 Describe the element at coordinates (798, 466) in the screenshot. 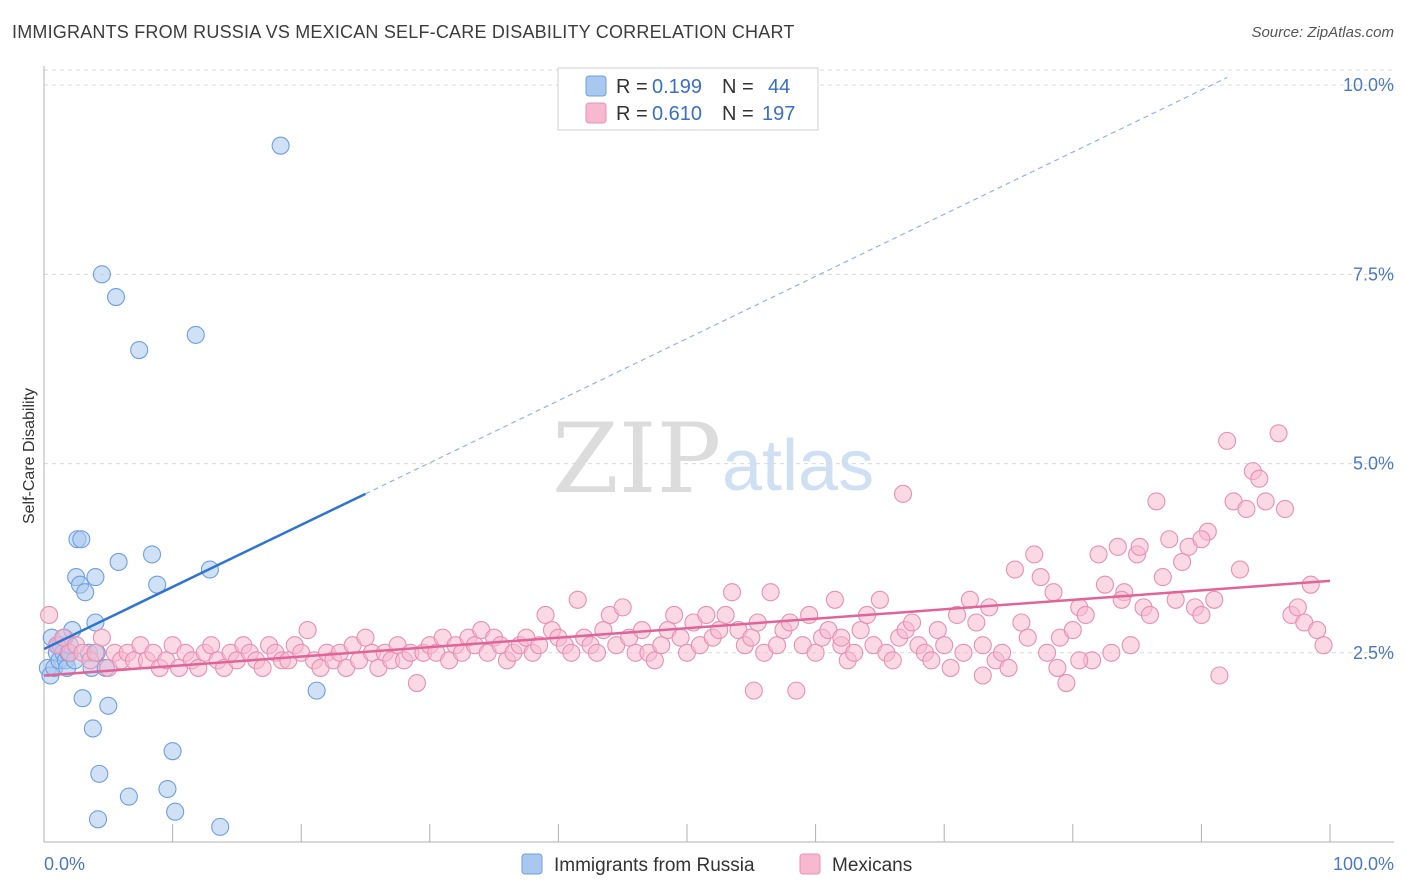

I see `watermark-atlas: atlas` at that location.